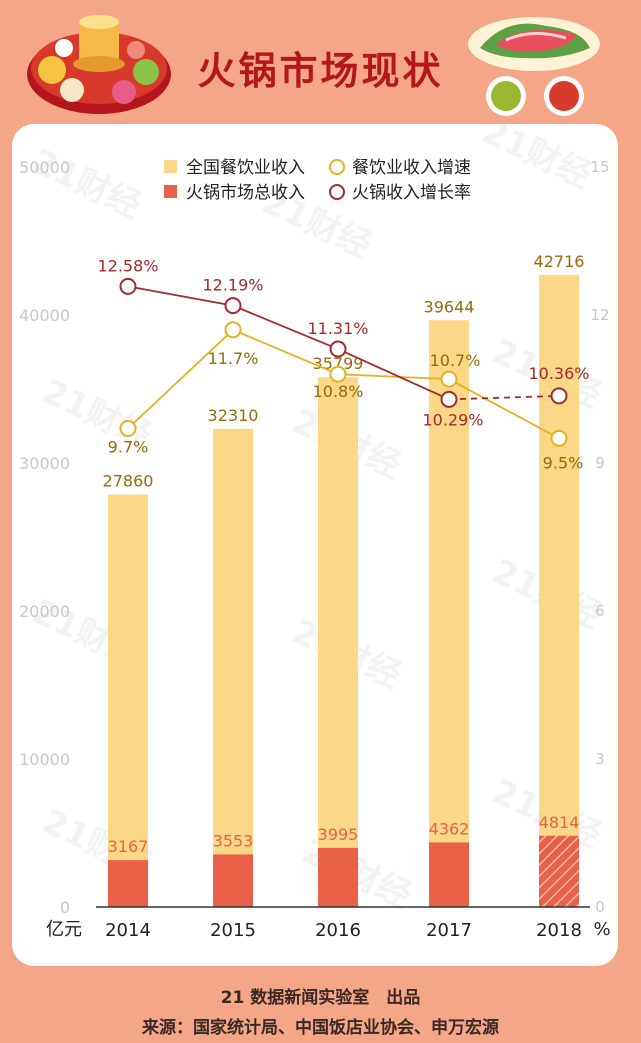 The height and width of the screenshot is (1043, 641). Describe the element at coordinates (559, 930) in the screenshot. I see `x-tick-label: 2018` at that location.